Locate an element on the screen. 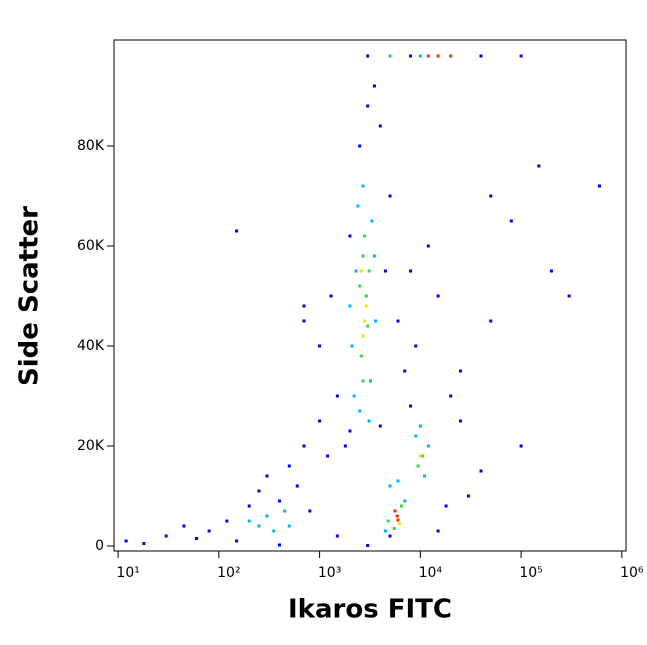 The width and height of the screenshot is (647, 645). x-tick-label: 10³ is located at coordinates (329, 573).